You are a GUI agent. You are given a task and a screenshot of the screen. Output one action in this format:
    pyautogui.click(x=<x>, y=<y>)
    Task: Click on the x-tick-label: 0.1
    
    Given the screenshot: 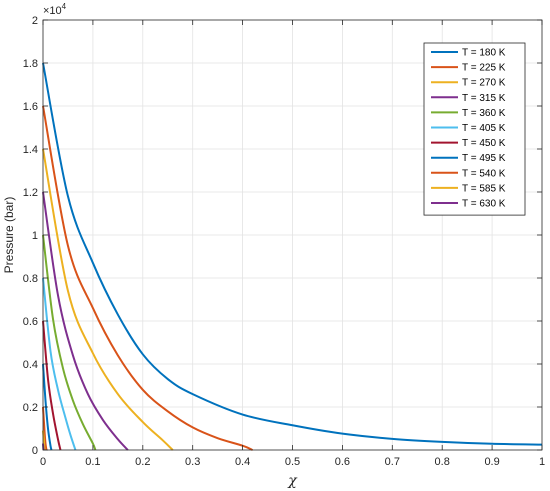 What is the action you would take?
    pyautogui.click(x=92, y=462)
    